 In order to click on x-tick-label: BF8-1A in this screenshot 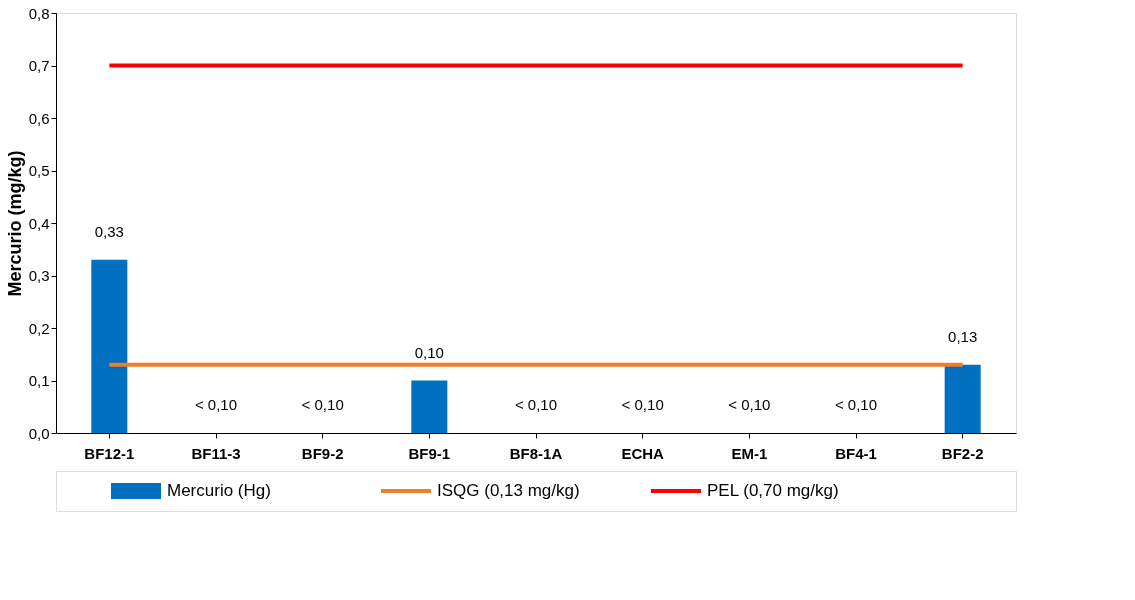, I will do `click(536, 453)`.